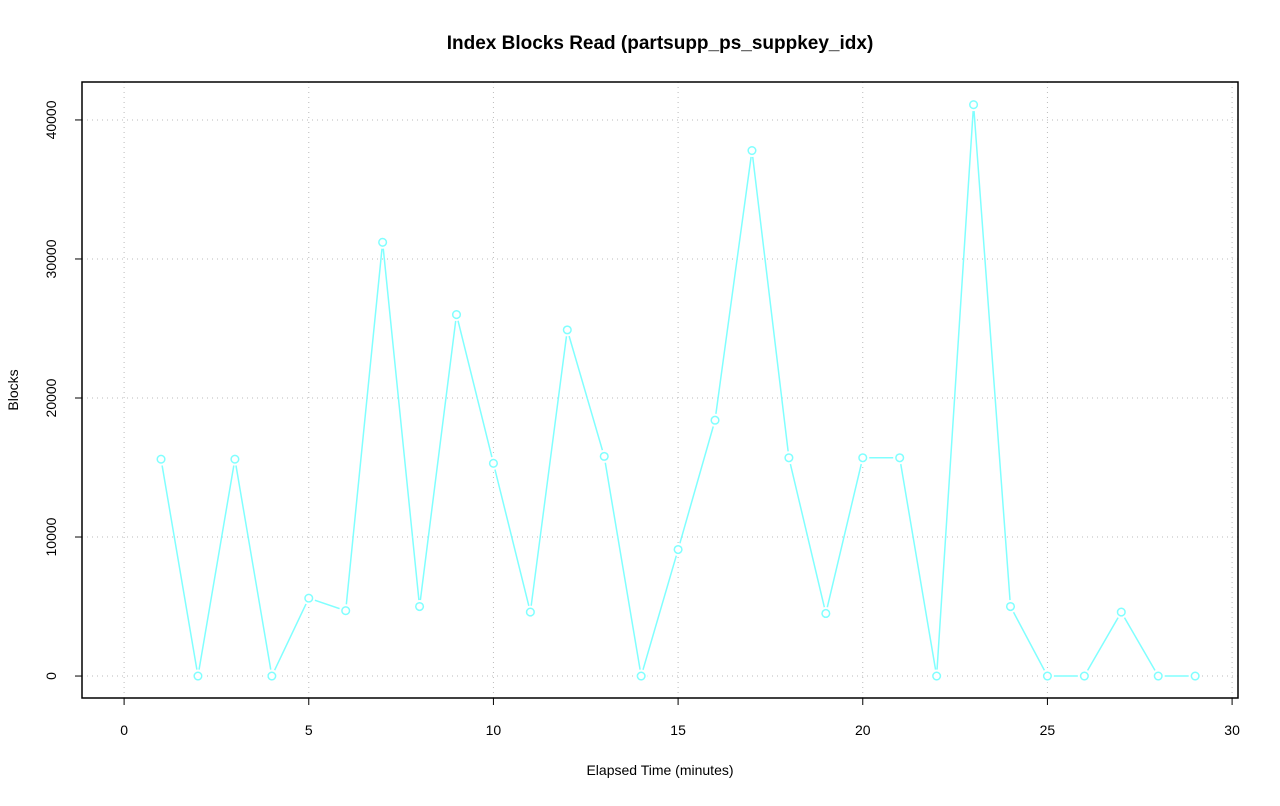  I want to click on x-axis-label: Elapsed Time (minutes), so click(659, 770).